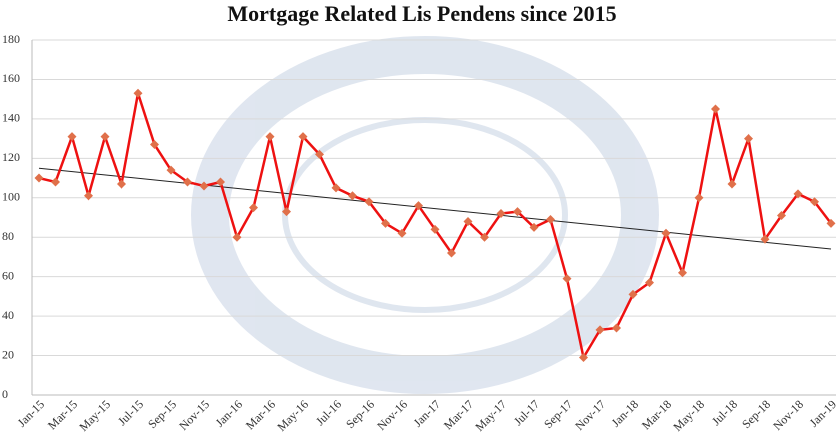 The width and height of the screenshot is (840, 443). Describe the element at coordinates (11, 39) in the screenshot. I see `y-tick-label: 180` at that location.